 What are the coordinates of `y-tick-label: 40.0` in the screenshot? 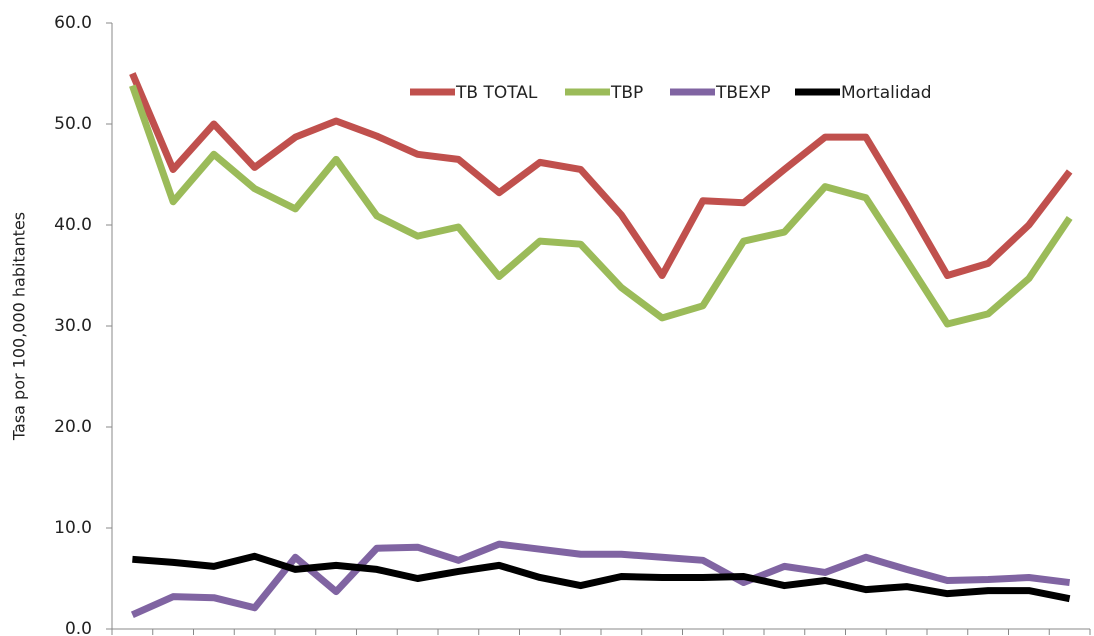 It's located at (73, 225).